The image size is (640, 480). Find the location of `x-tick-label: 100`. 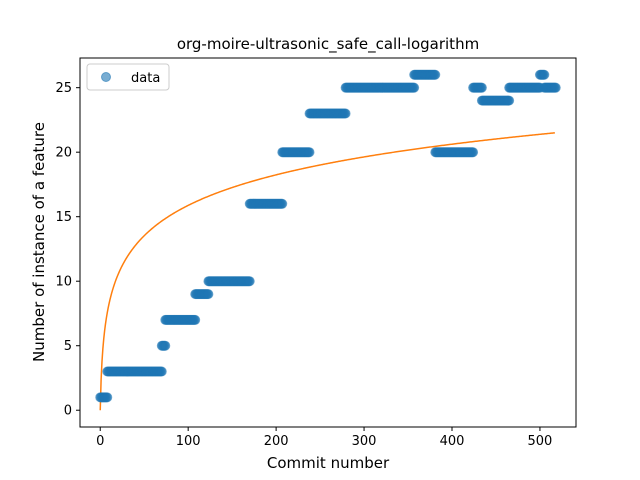

x-tick-label: 100 is located at coordinates (188, 441).